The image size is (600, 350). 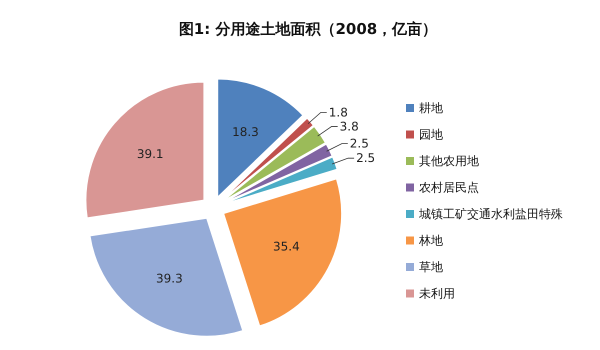 What do you see at coordinates (169, 278) in the screenshot?
I see `data-label: 39.3` at bounding box center [169, 278].